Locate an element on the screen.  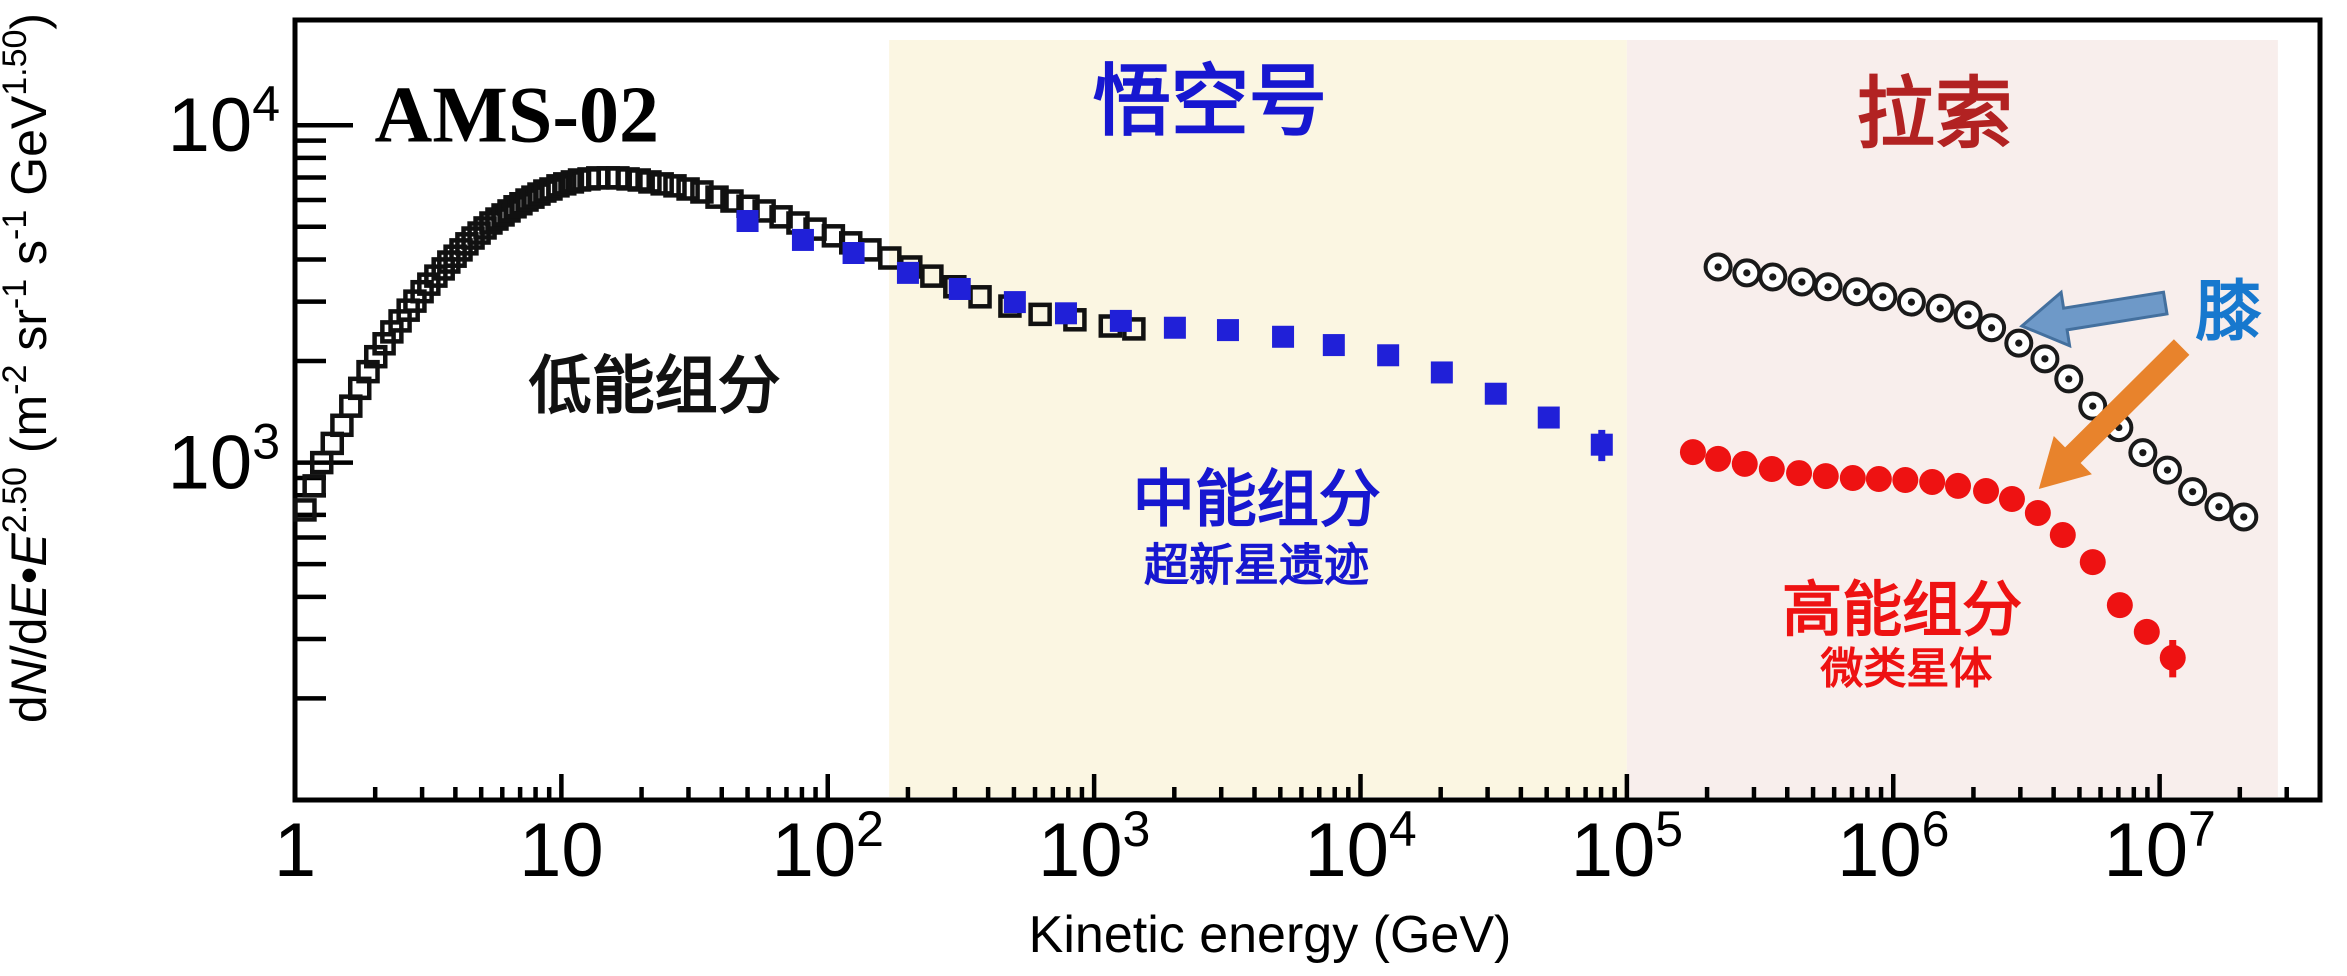
y-tick-label: 10³ is located at coordinates (224, 460).